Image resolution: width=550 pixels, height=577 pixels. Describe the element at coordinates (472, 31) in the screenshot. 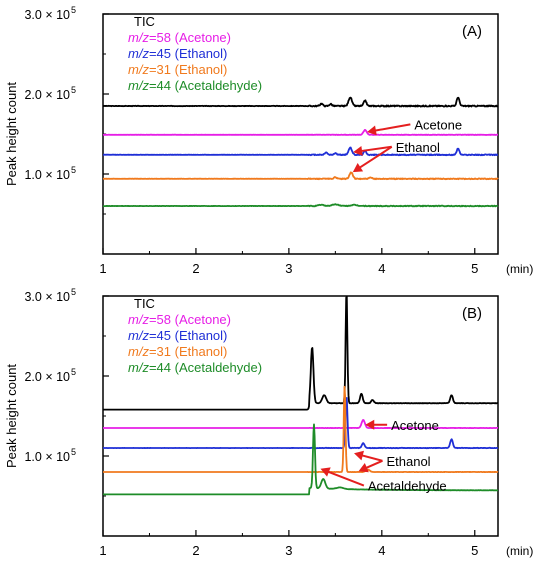

I see `panel-label: (A)` at that location.